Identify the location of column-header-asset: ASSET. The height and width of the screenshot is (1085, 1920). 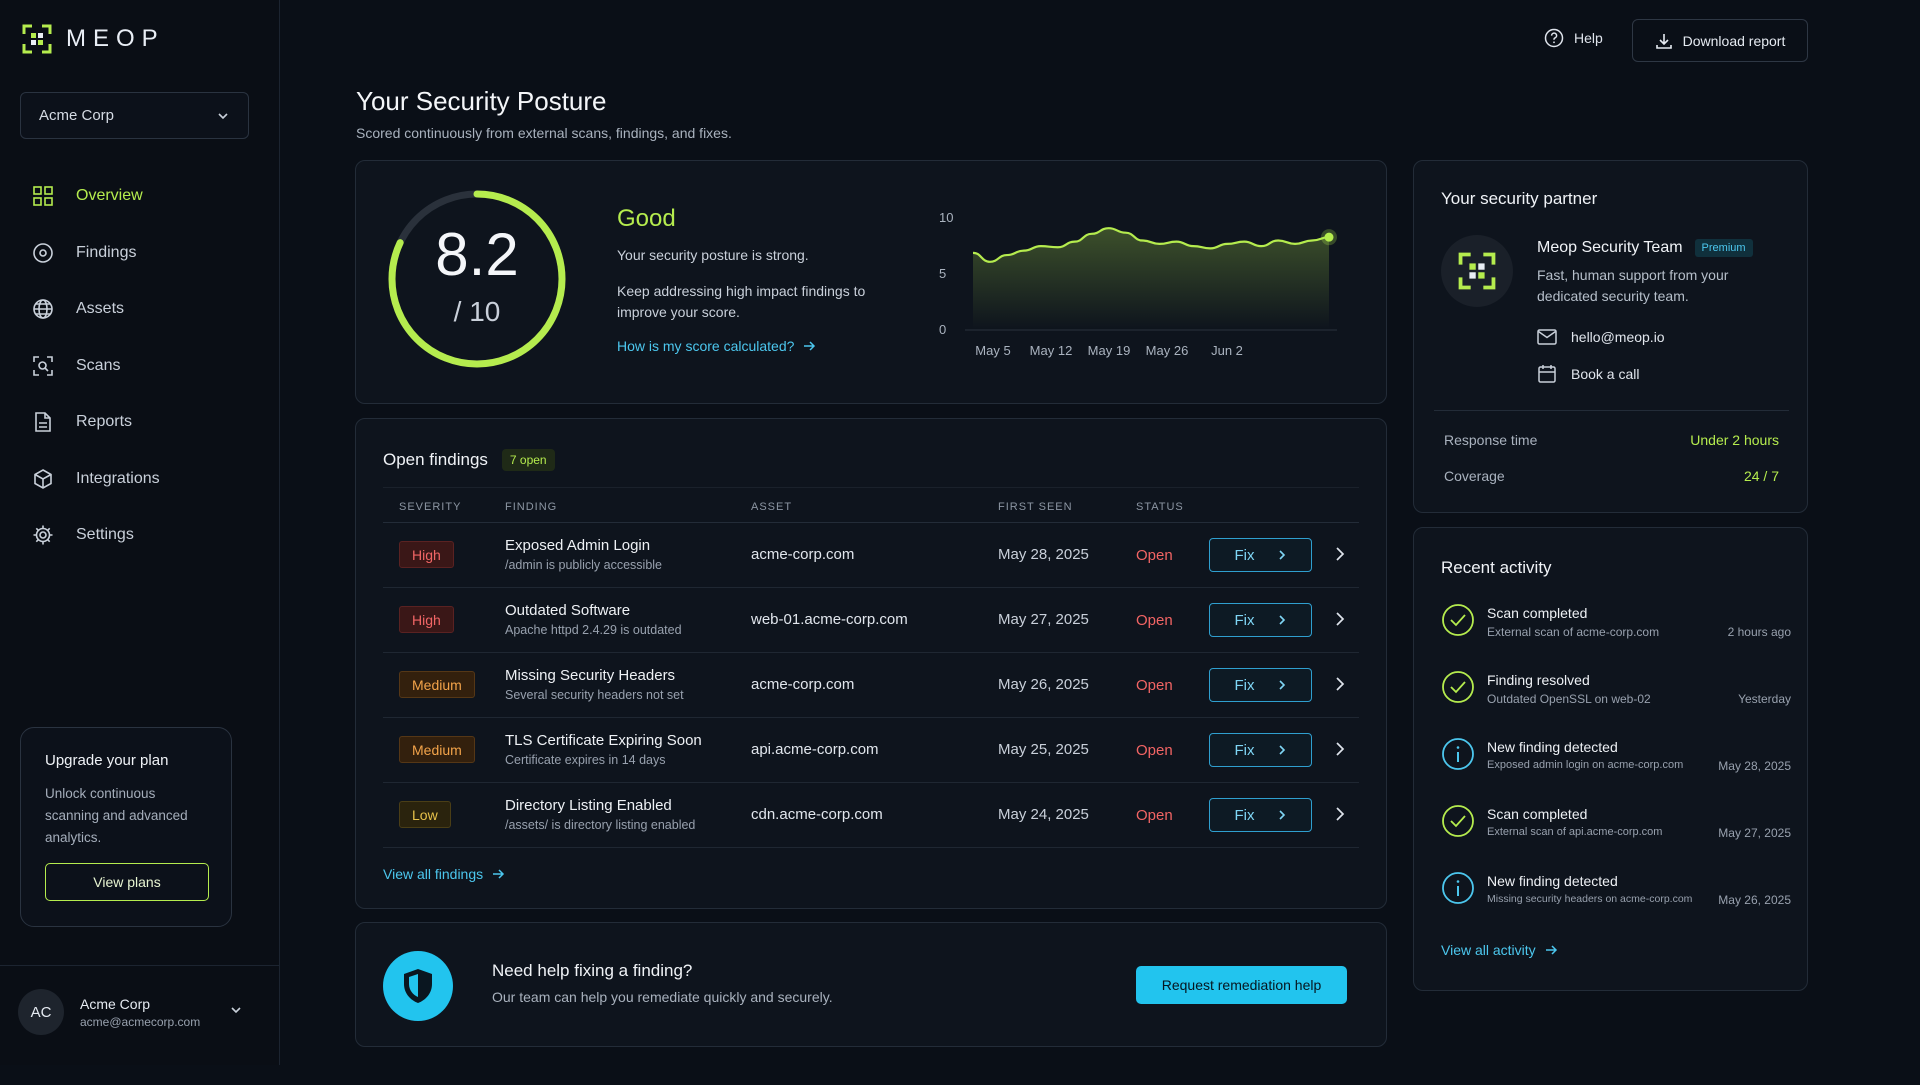
(772, 507).